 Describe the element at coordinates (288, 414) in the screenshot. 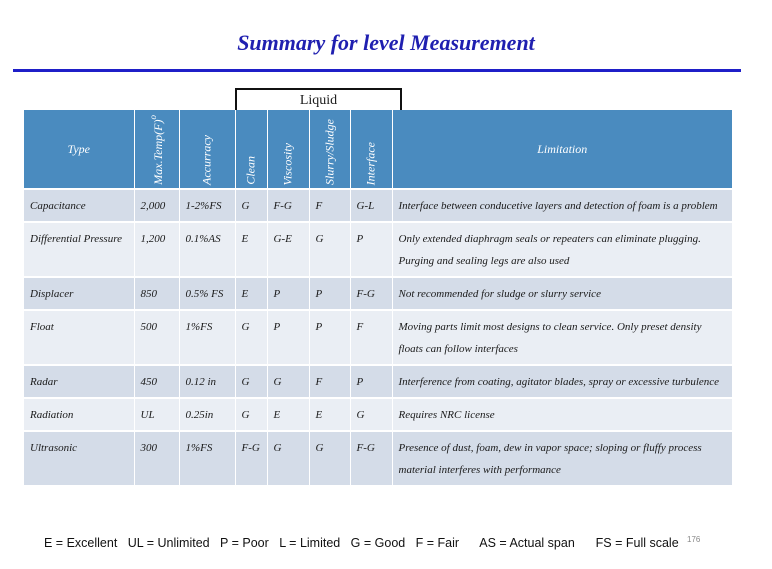

I see `cell-viscosity: E` at that location.